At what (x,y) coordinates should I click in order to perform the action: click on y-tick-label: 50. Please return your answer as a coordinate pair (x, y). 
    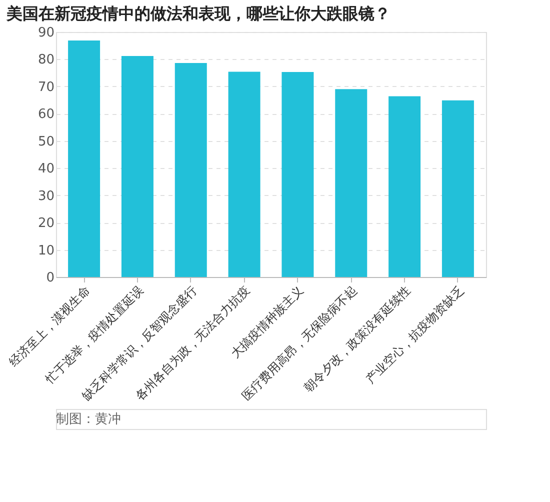
    Looking at the image, I should click on (46, 142).